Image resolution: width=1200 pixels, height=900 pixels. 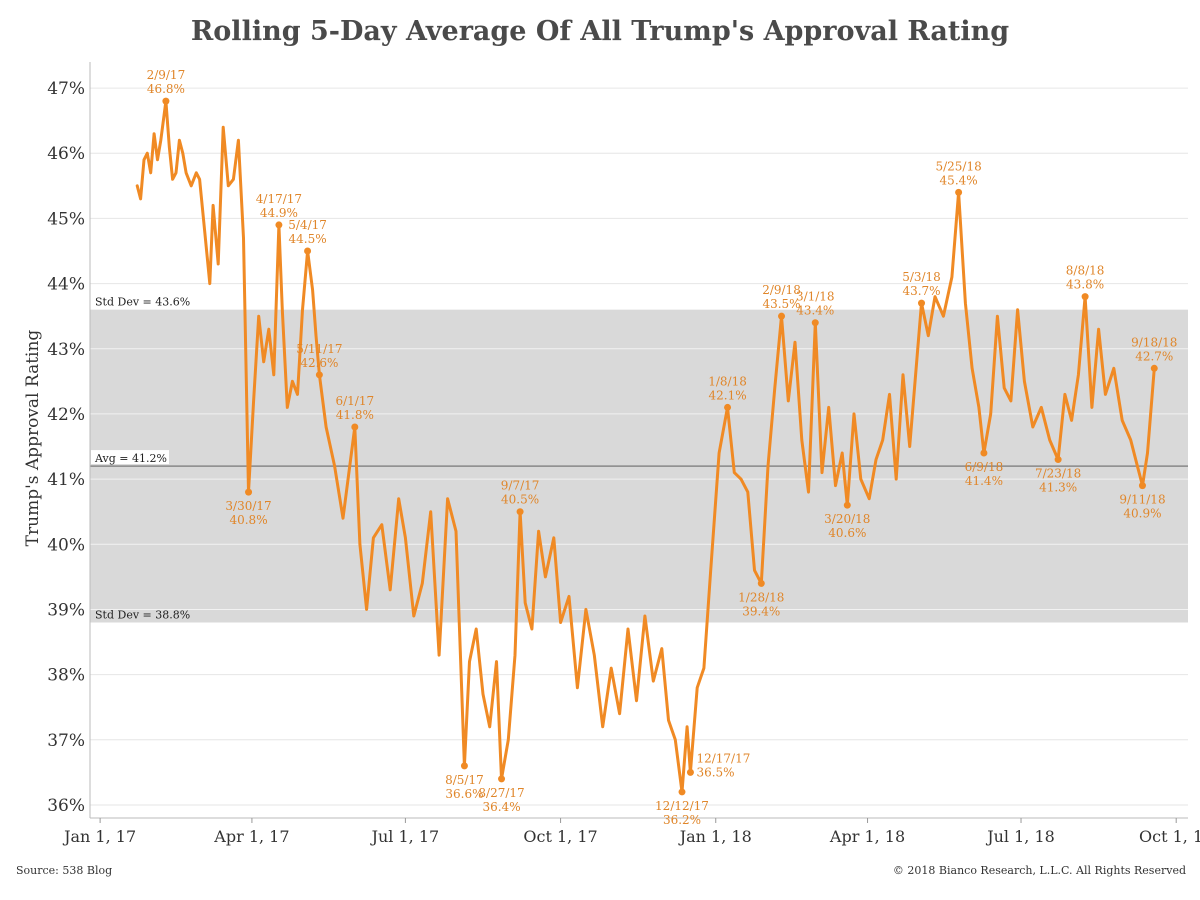 I want to click on x-tick-label: Jul 1, 17, so click(x=405, y=836).